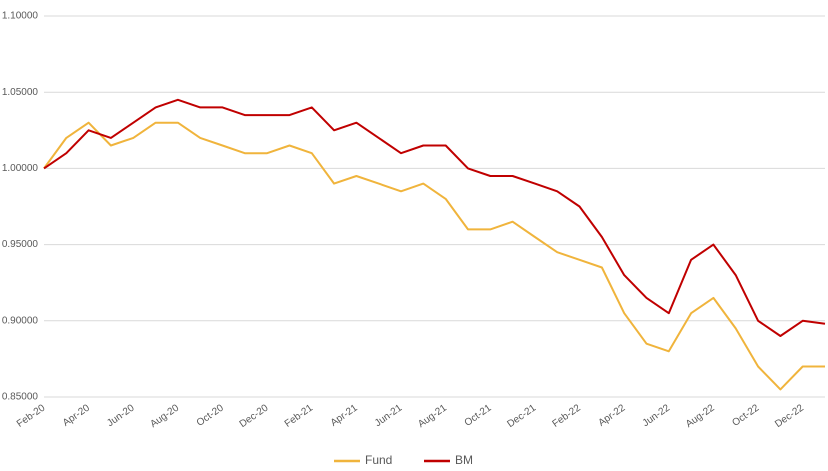 The height and width of the screenshot is (471, 828). Describe the element at coordinates (76, 415) in the screenshot. I see `x-tick-label: Apr-20` at that location.